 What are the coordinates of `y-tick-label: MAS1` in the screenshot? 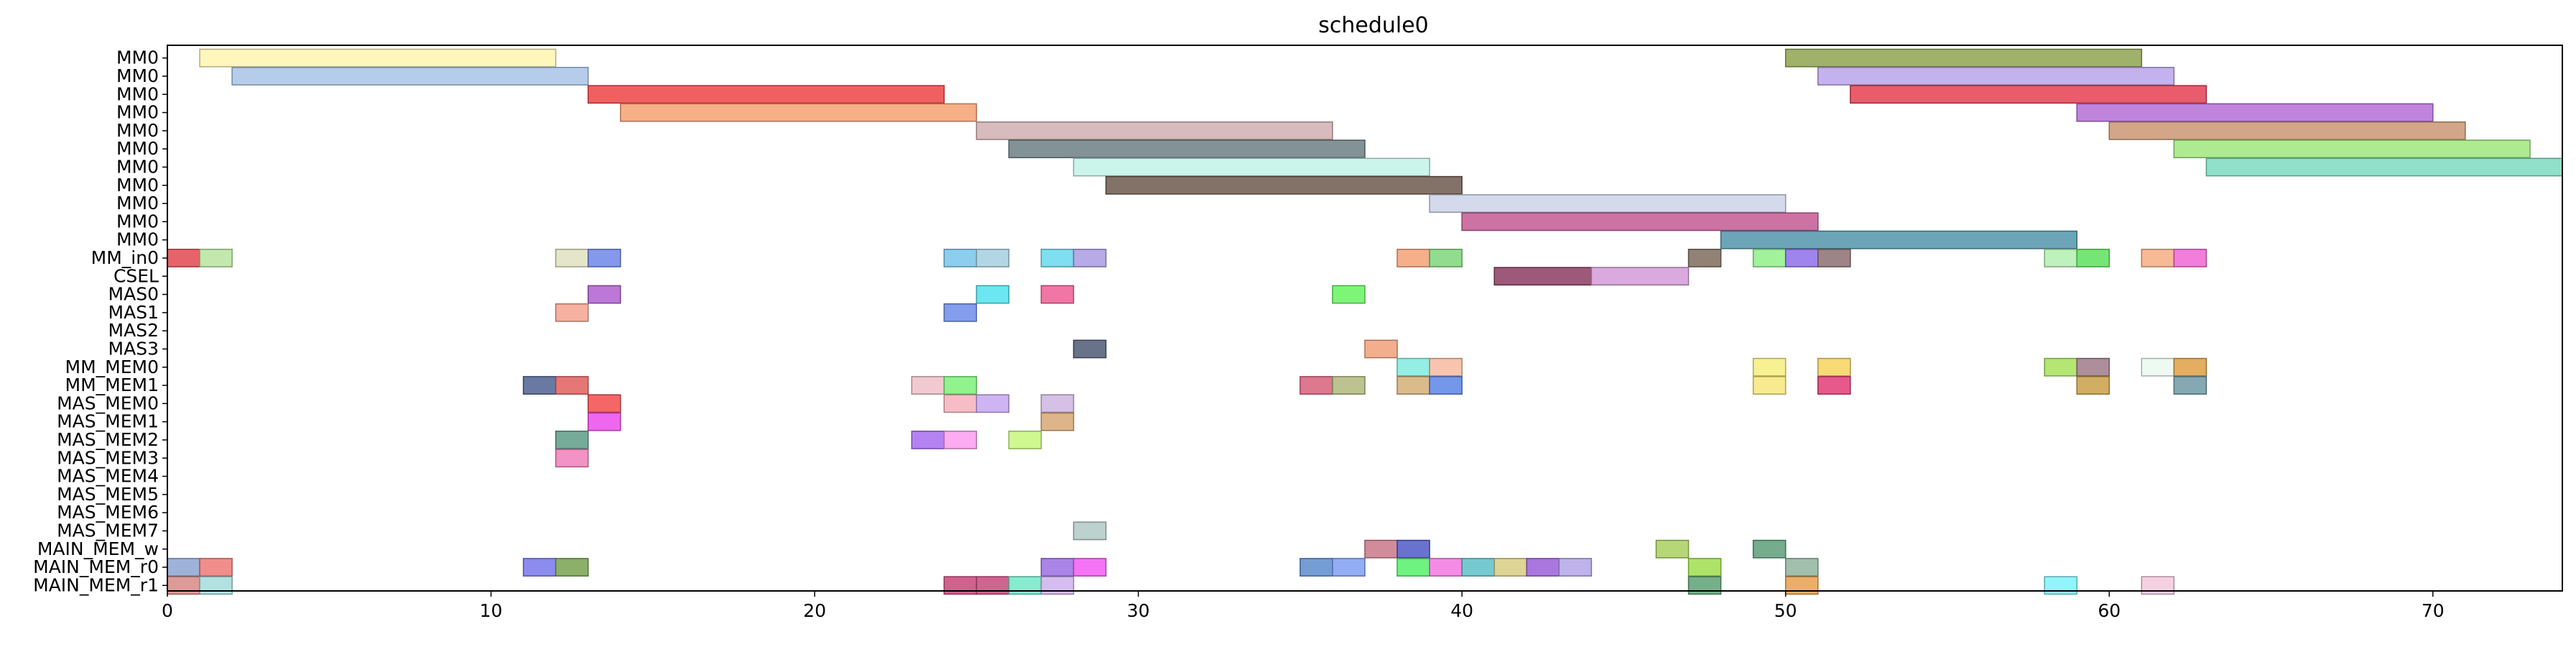 It's located at (133, 313).